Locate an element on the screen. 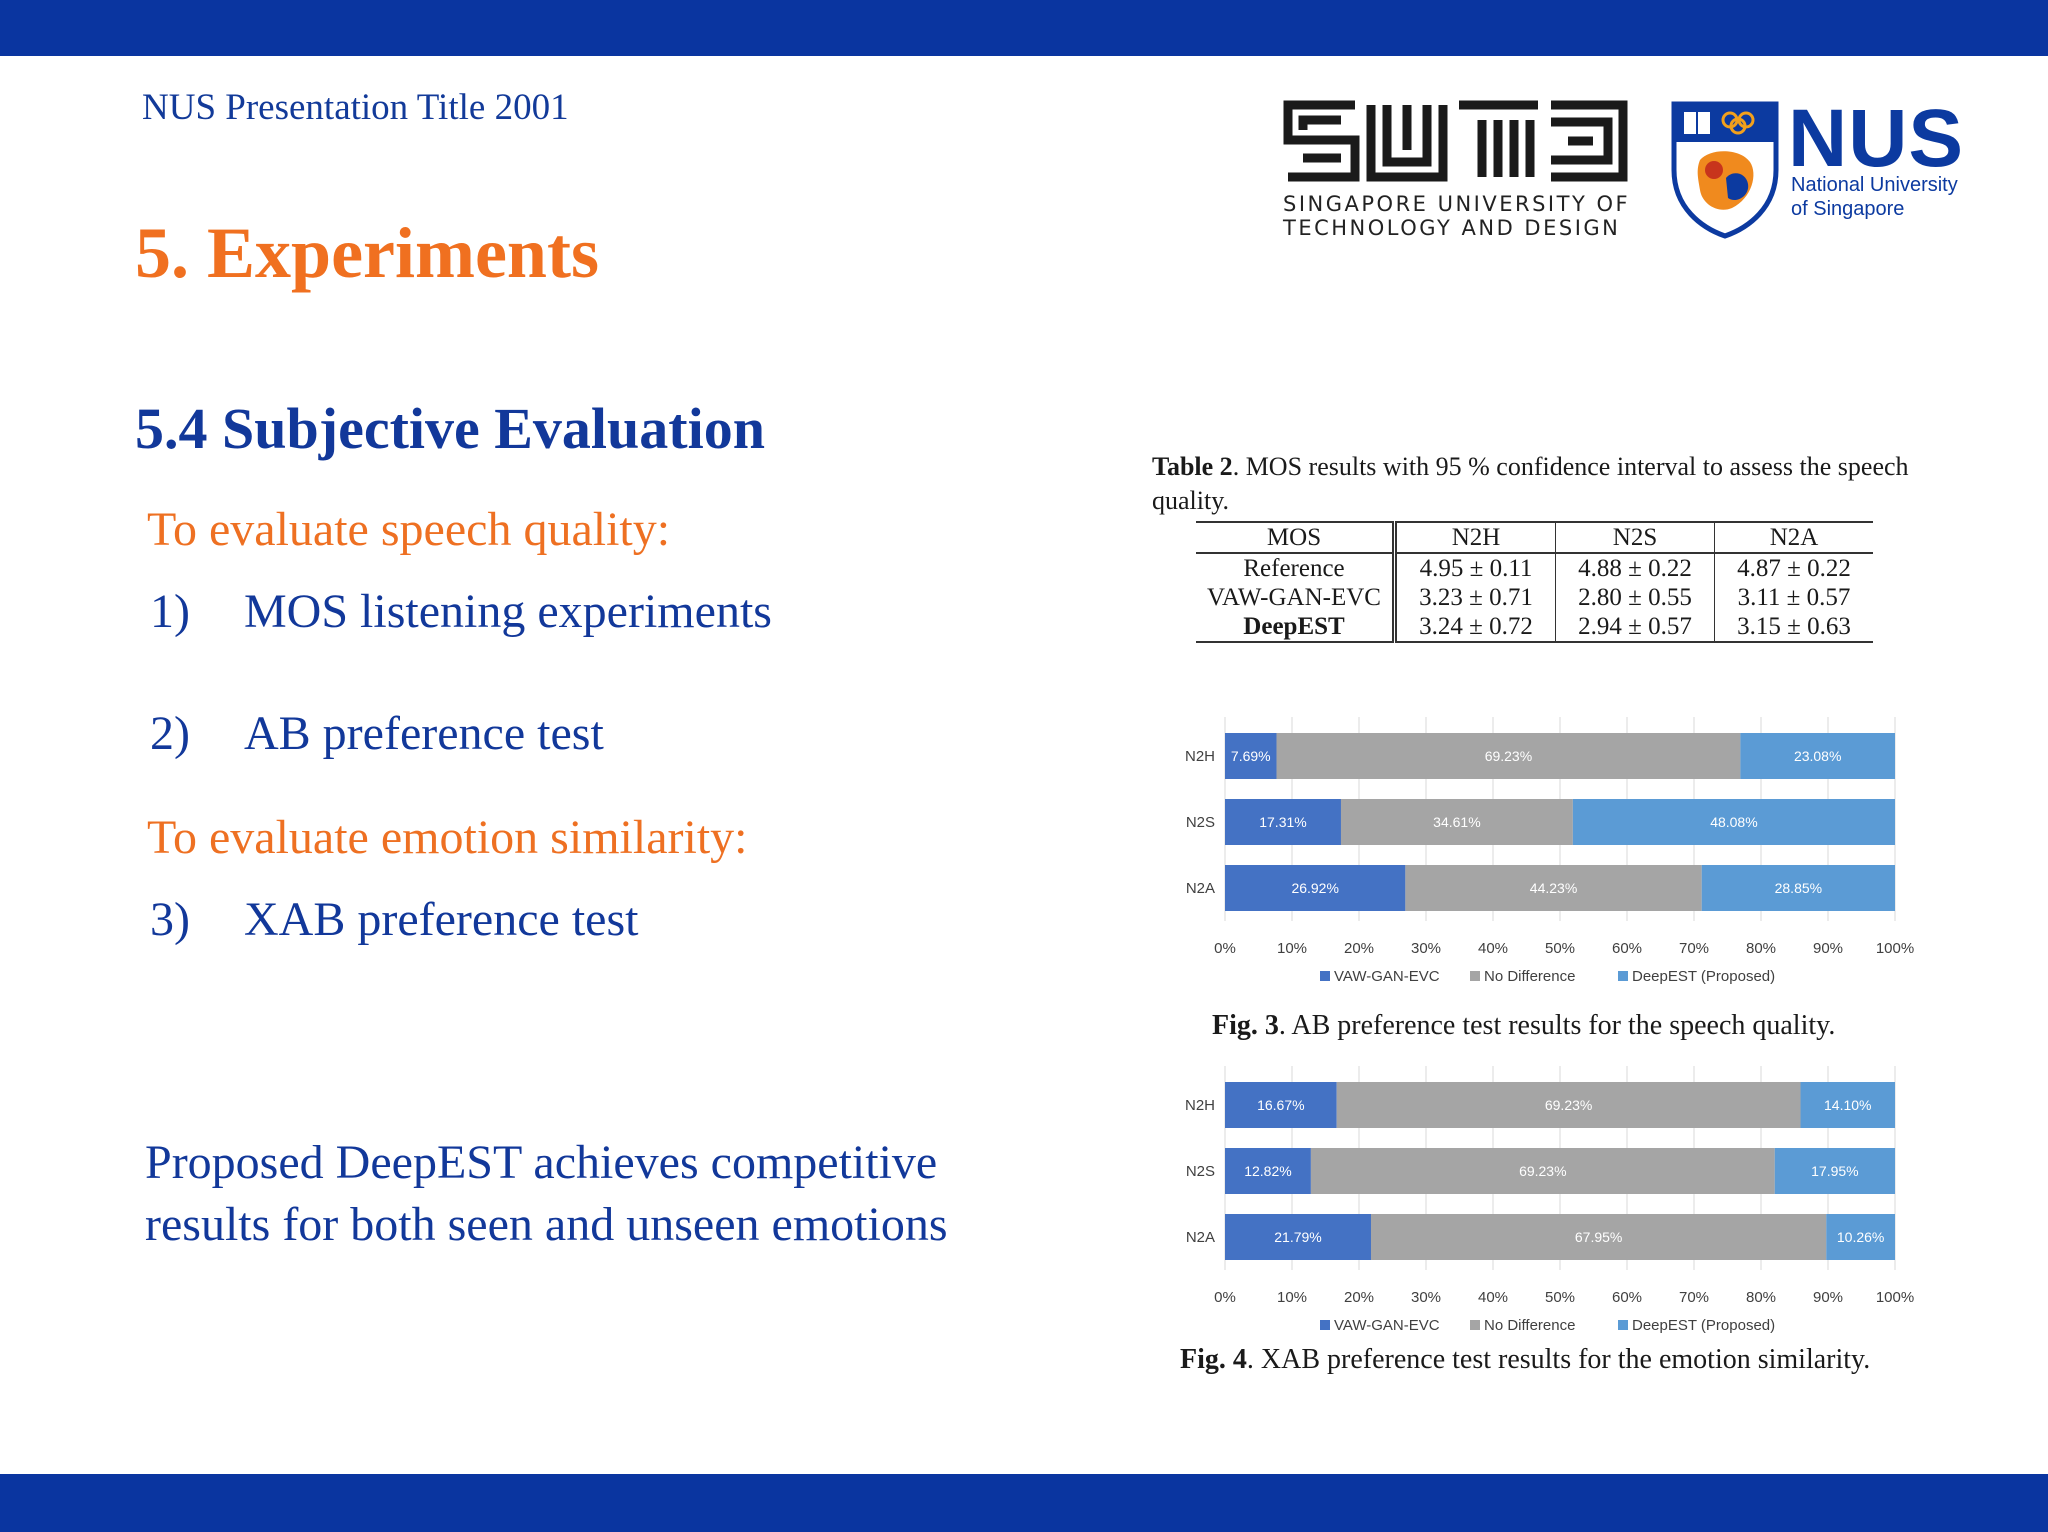  sutd-name-line: SINGAPORE UNIVERSITY OF is located at coordinates (1457, 204).